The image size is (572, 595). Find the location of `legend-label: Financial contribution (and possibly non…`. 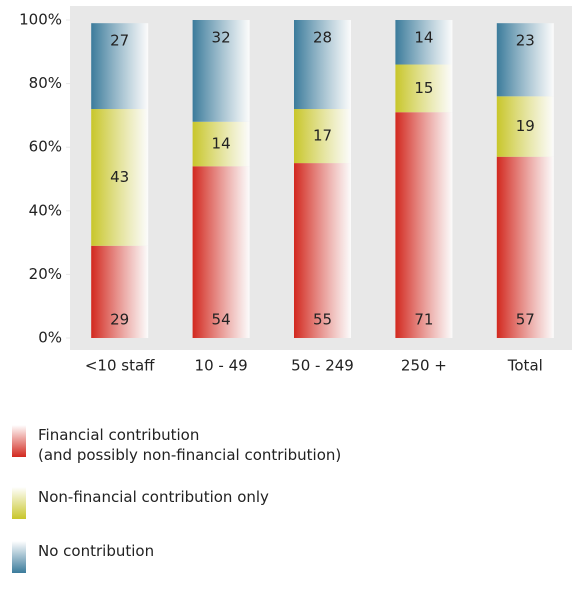

legend-label: Financial contribution (and possibly non… is located at coordinates (190, 445).